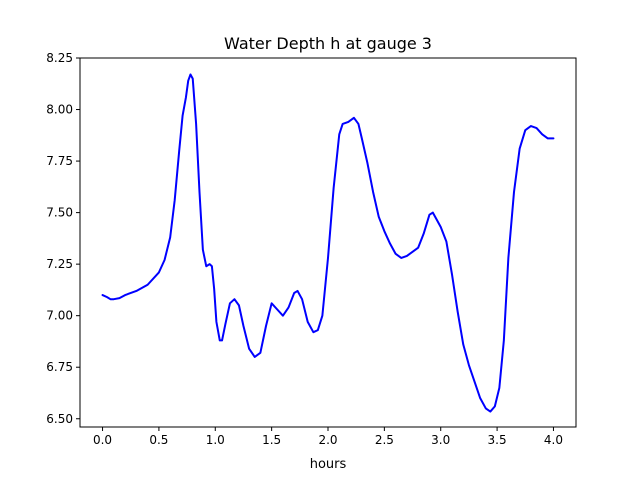  I want to click on x-tick-label: 0.5, so click(158, 440).